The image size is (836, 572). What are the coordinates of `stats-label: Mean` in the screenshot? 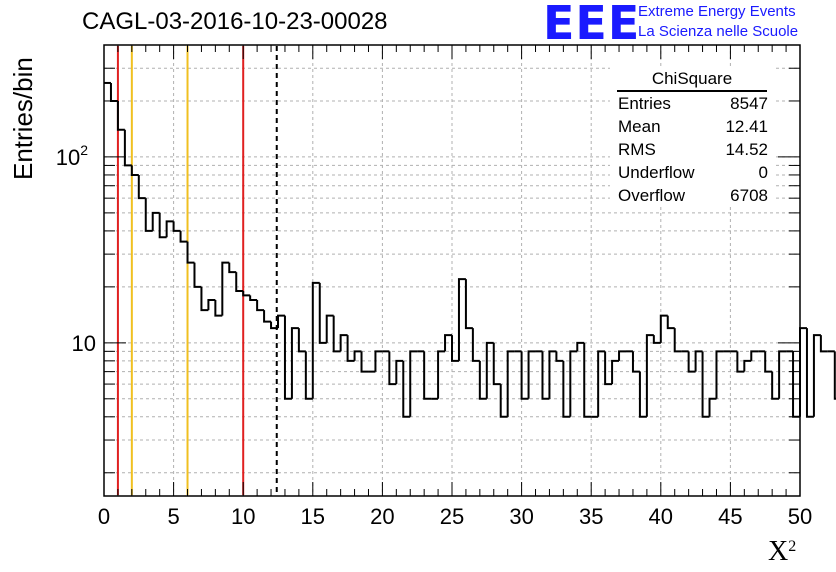 It's located at (639, 126).